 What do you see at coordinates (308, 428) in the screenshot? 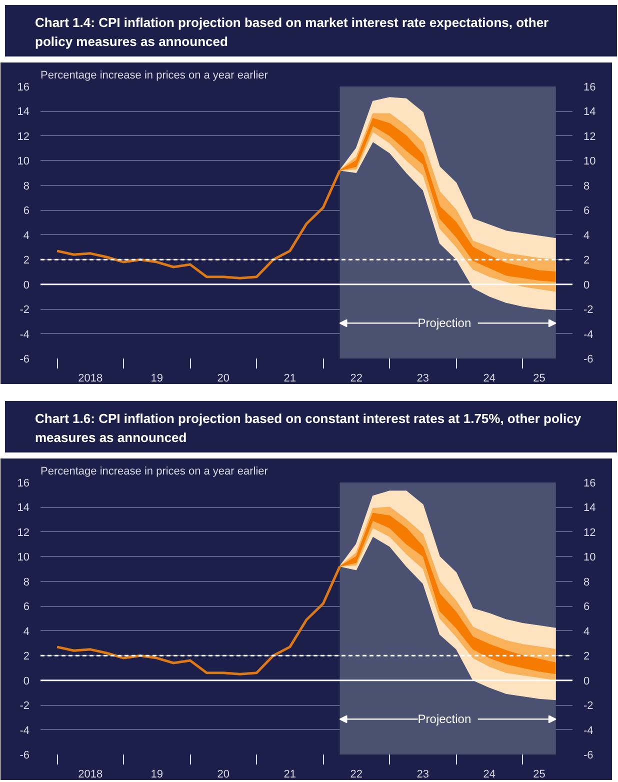
I see `chart-title: Chart 1.6: CPI inflation projection based on constant interest rates at 1.75%, other policy measures as announced` at bounding box center [308, 428].